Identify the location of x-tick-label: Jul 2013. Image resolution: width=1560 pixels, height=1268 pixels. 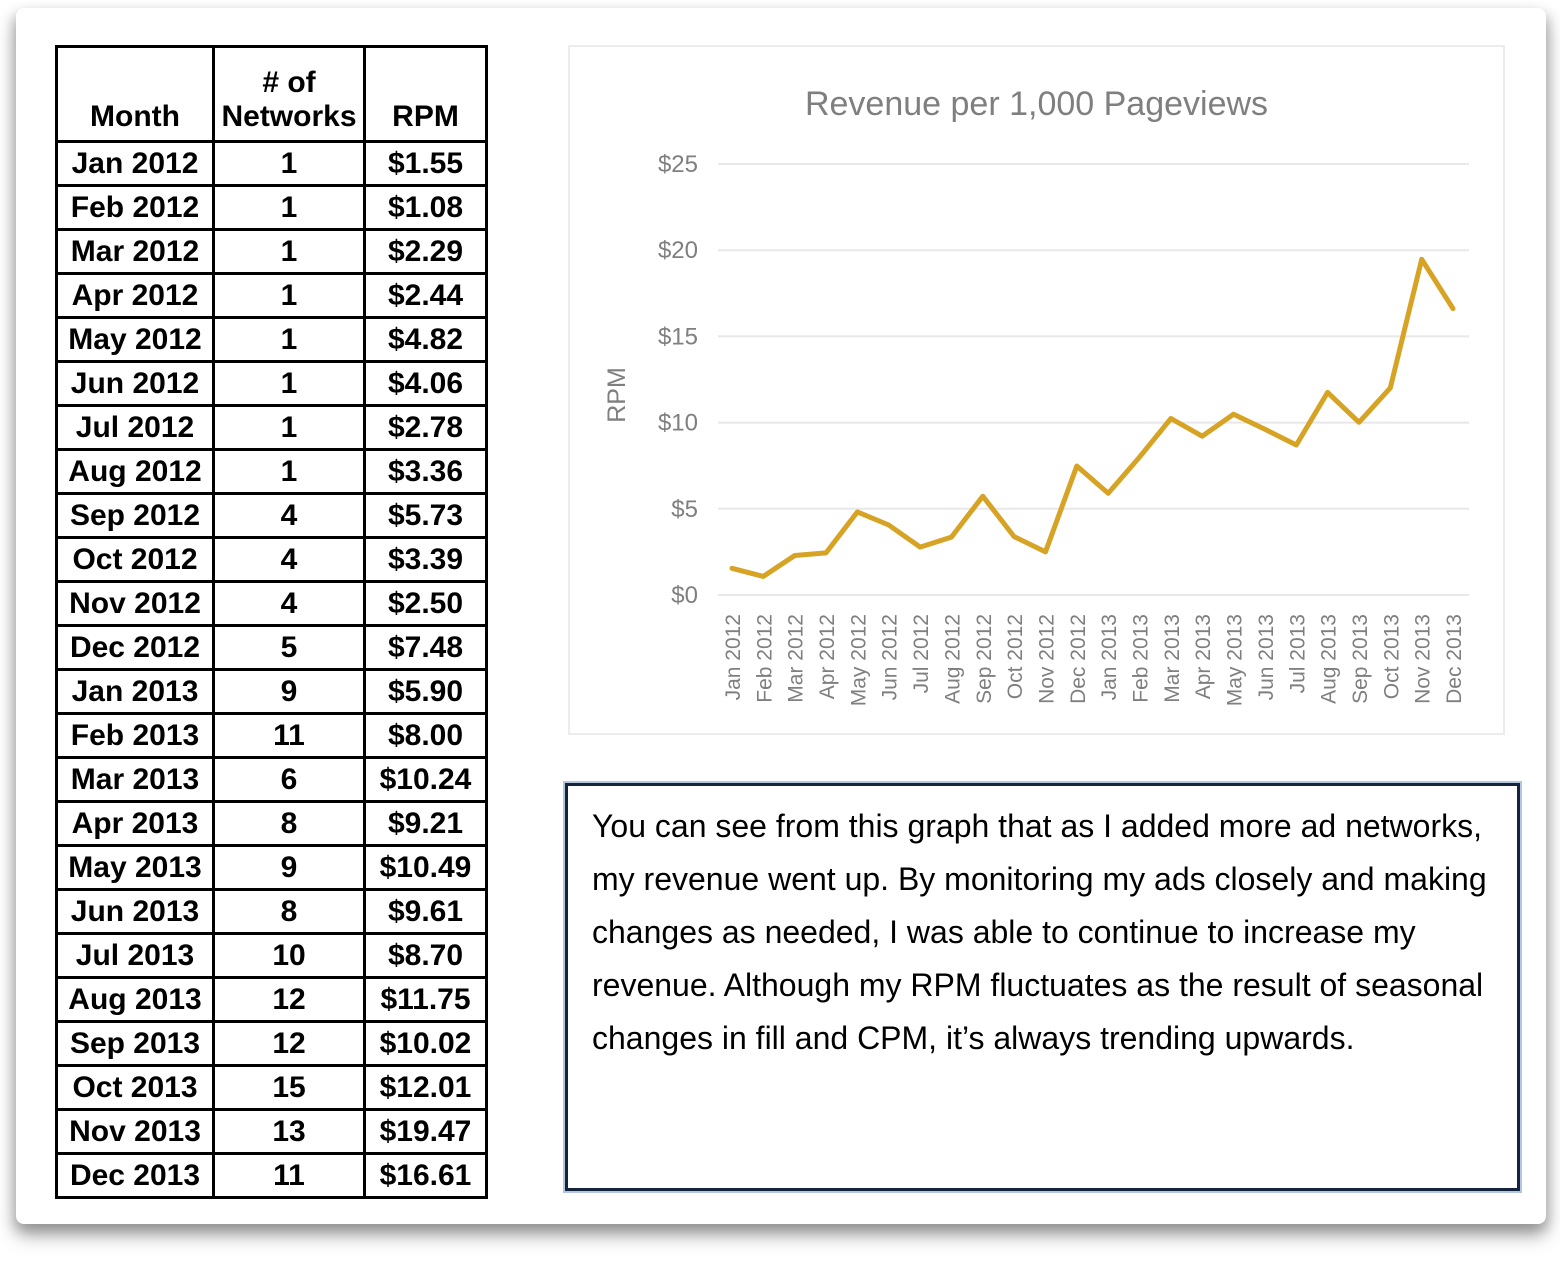
(1297, 653).